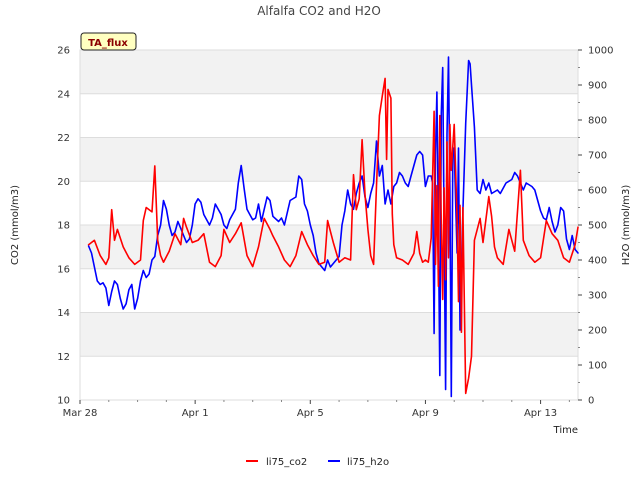 The width and height of the screenshot is (640, 480). I want to click on right-axis: 0 100 200 300 400 500 600 700 800 900 1000, so click(595, 226).